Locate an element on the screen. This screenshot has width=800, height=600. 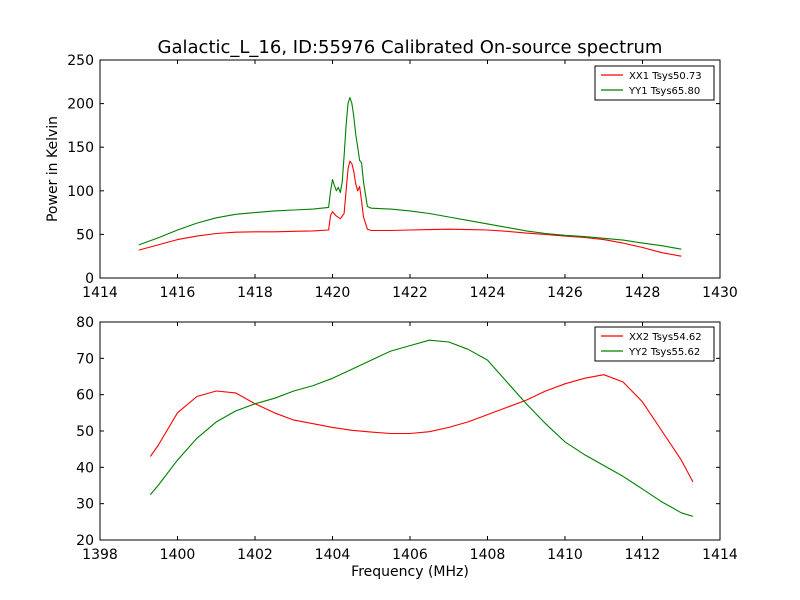
x-tick-label: 1430 is located at coordinates (720, 293).